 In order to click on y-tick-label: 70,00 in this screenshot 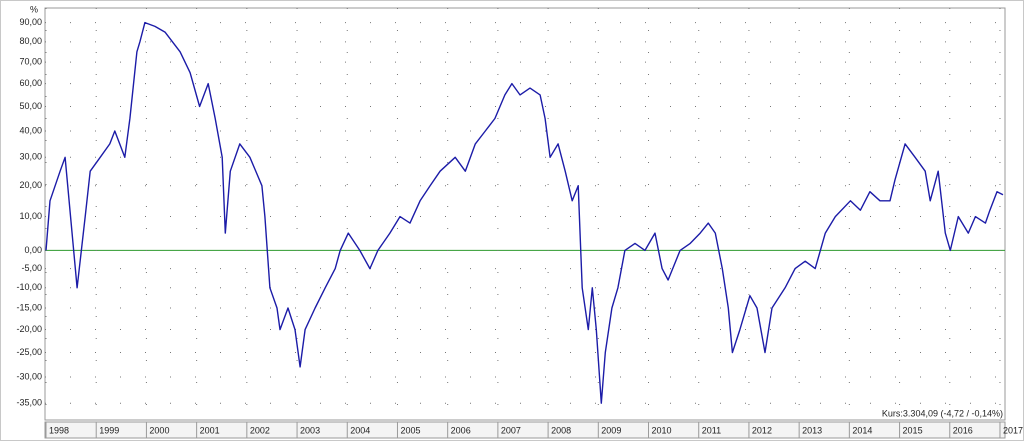, I will do `click(30, 61)`.